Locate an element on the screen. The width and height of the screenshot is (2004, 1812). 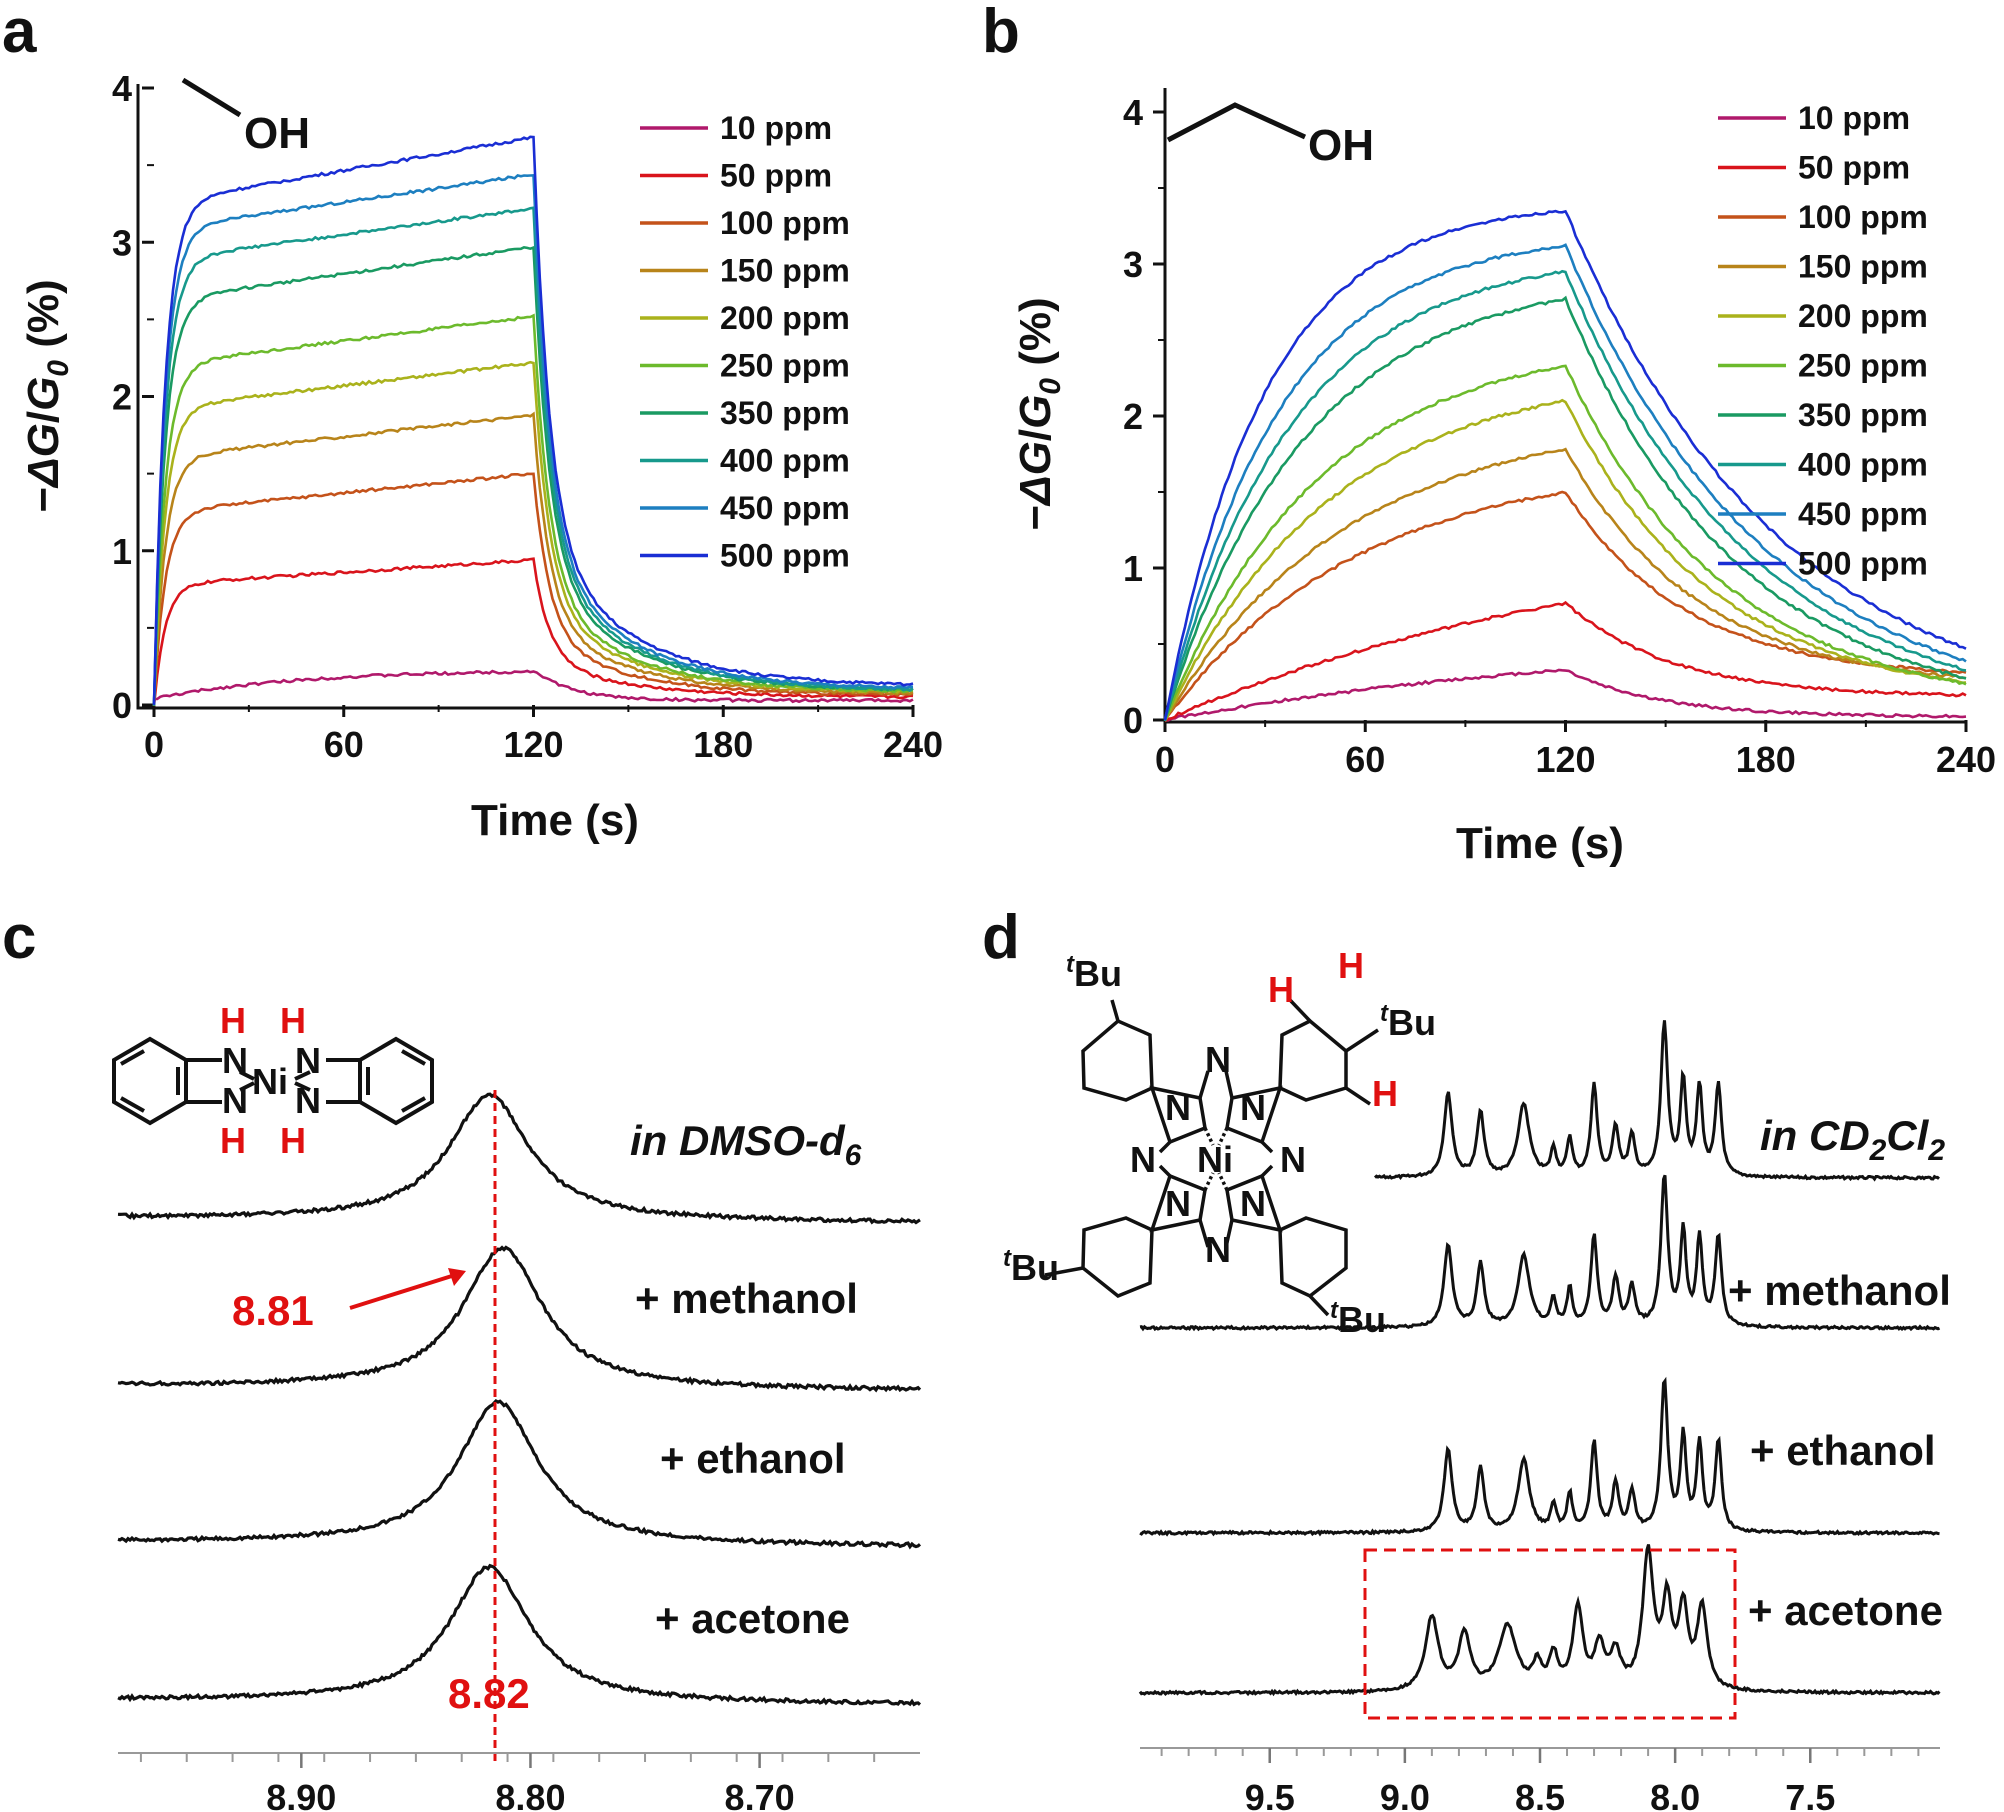
chart-b-lines is located at coordinates (1565, 466).